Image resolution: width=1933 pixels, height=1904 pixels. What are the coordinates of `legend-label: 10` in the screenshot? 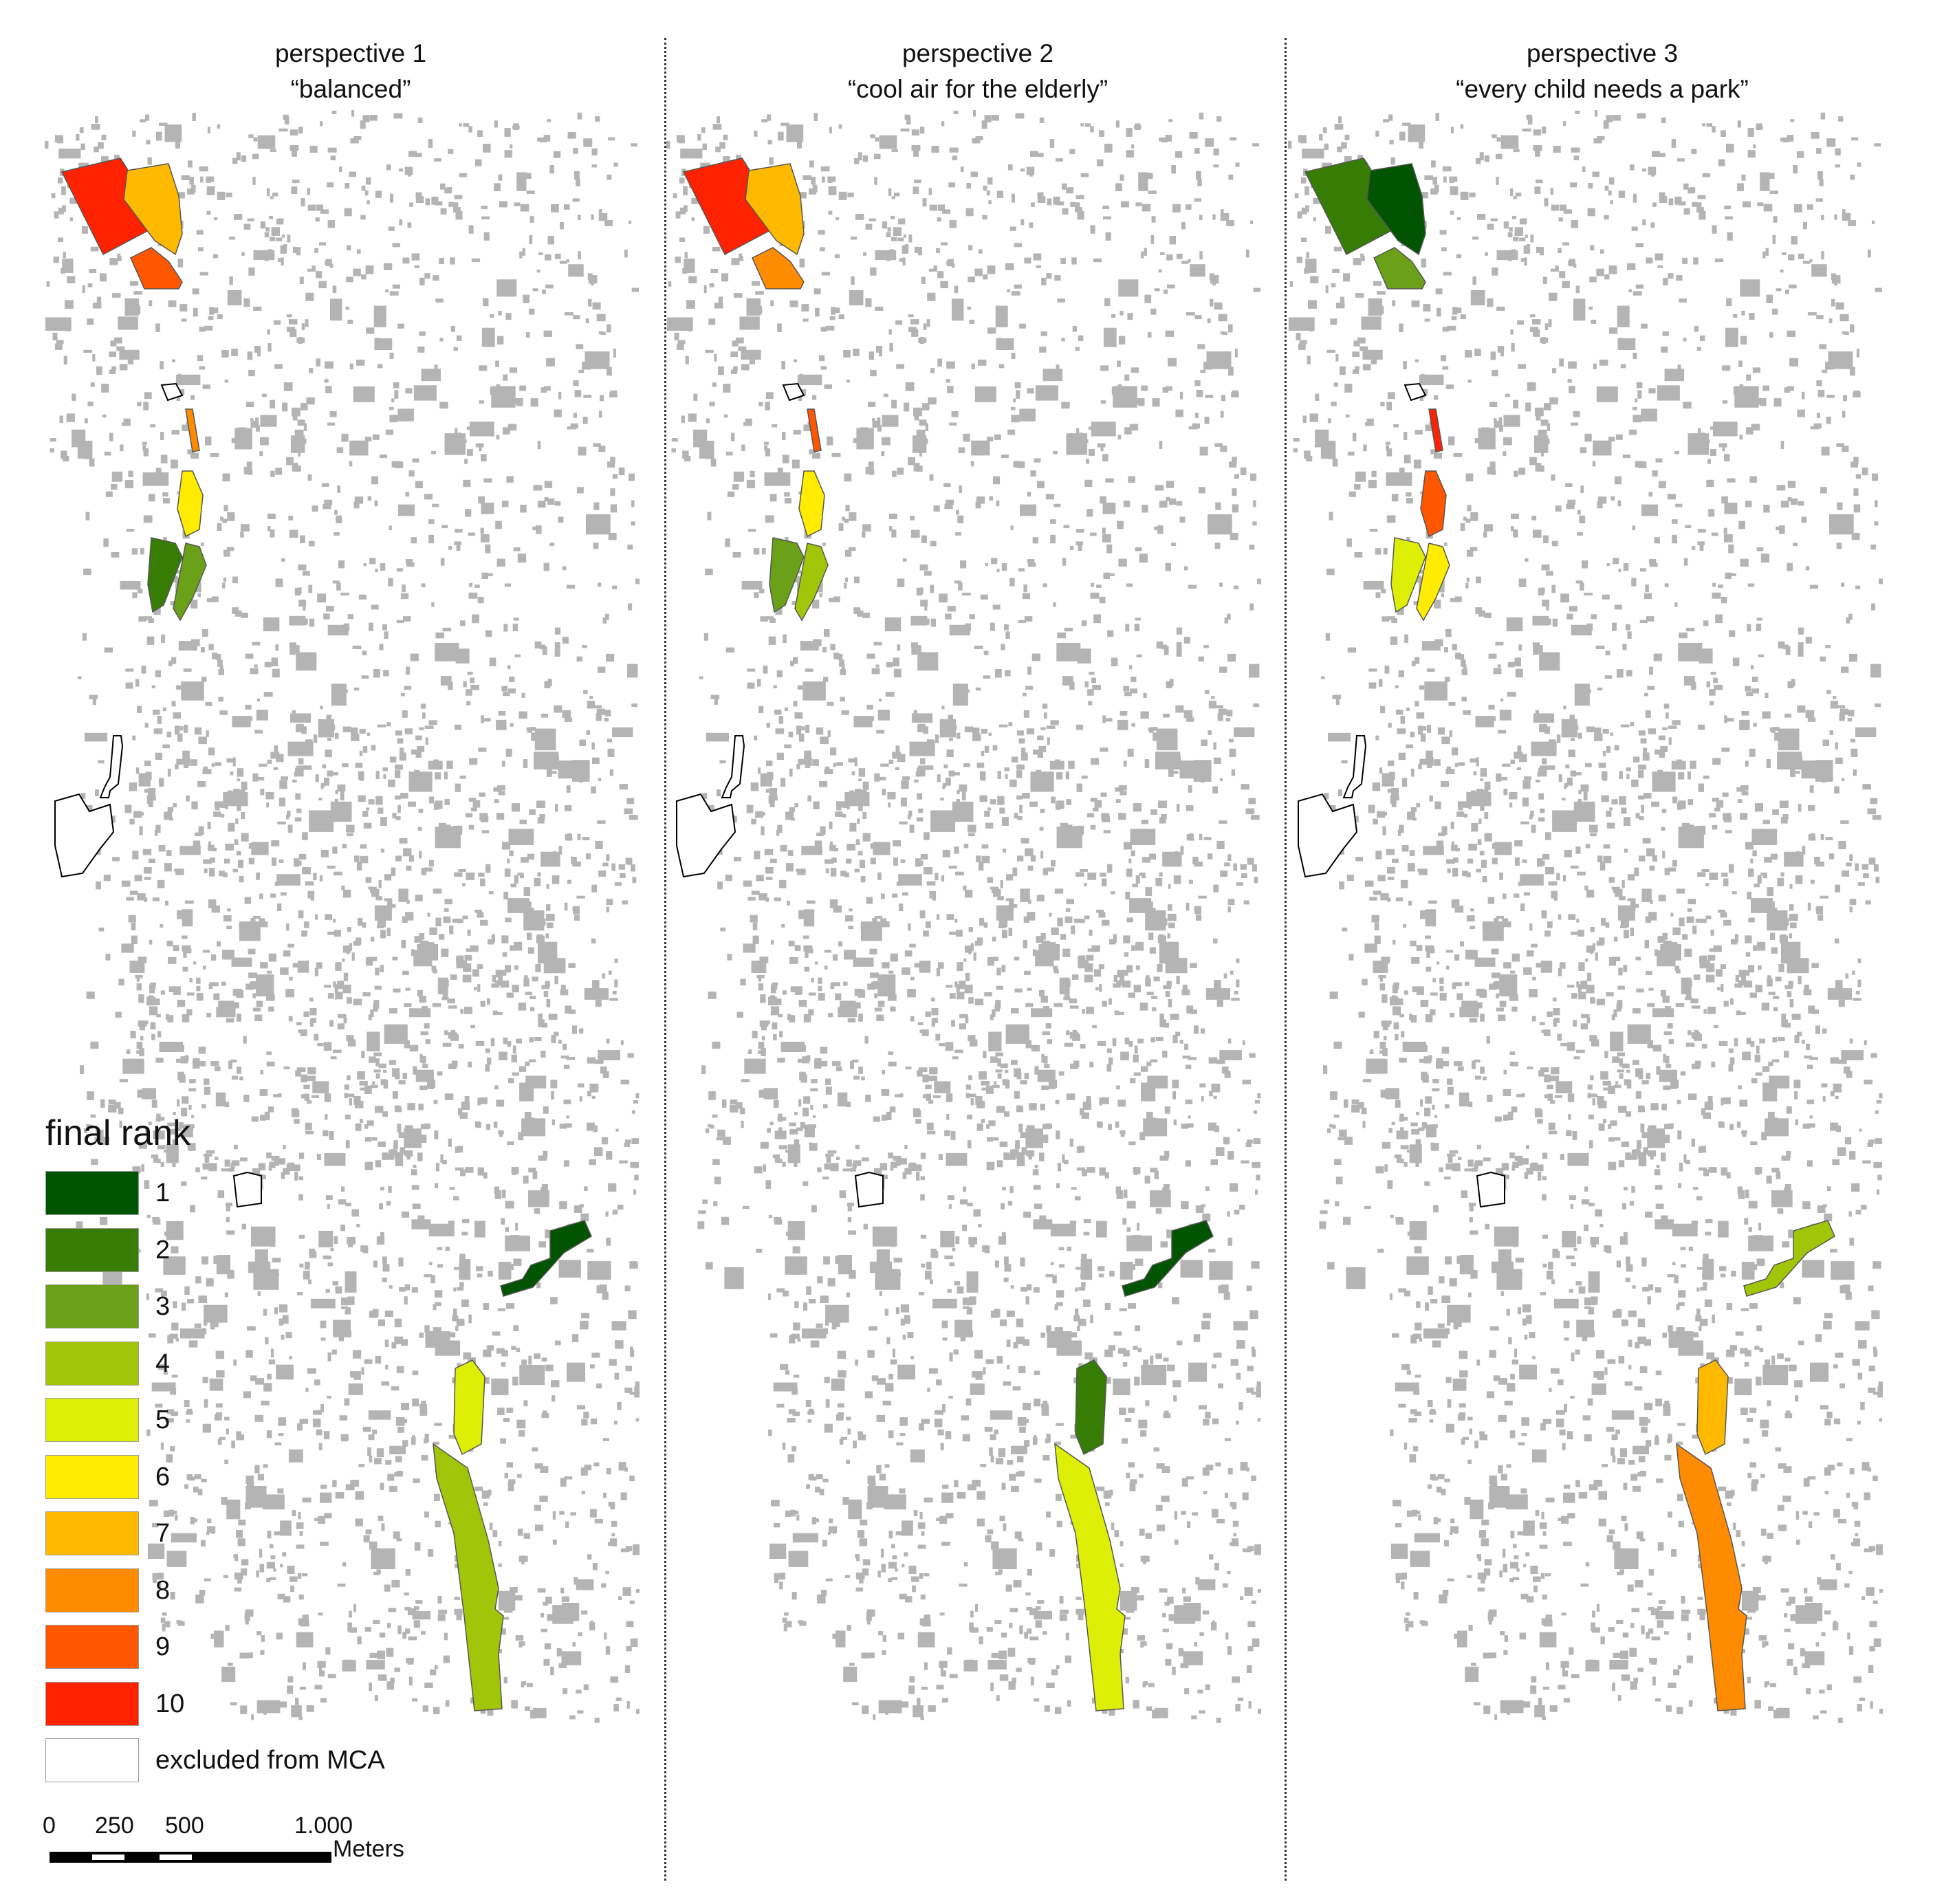 It's located at (170, 1703).